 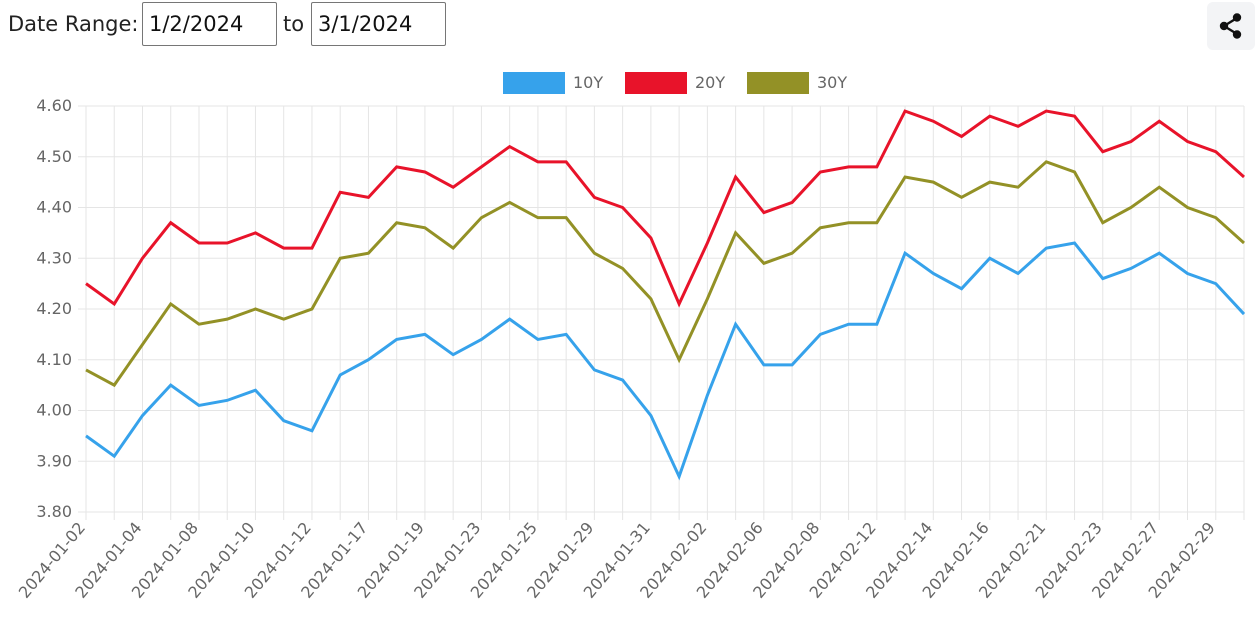 I want to click on y-axis: 4.60 4.50 4.40 4.30 4.20 4.10 4.00 3.90 3.80, so click(x=54, y=308).